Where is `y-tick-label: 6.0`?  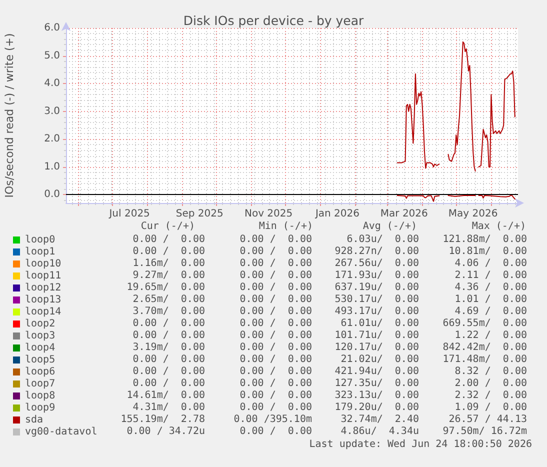
y-tick-label: 6.0 is located at coordinates (52, 28).